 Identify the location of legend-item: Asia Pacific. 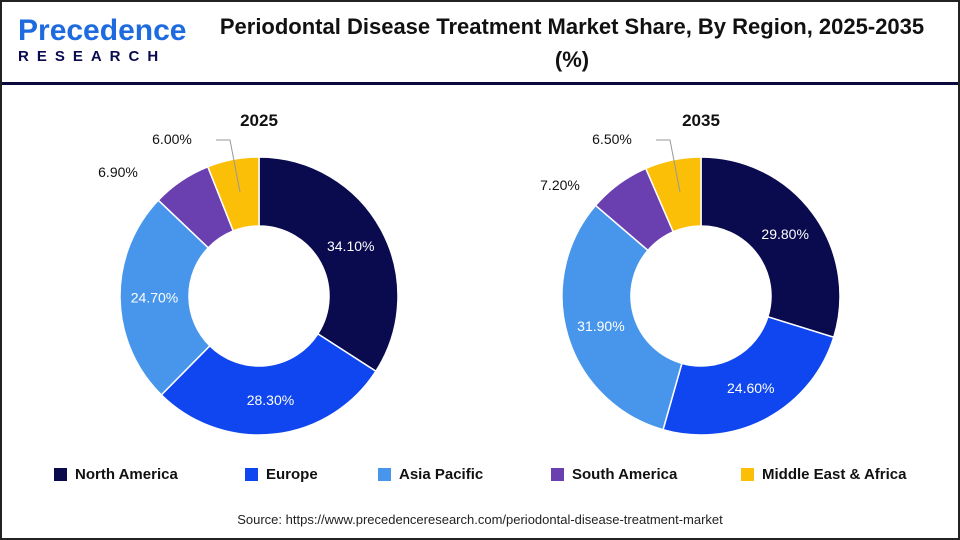
(430, 474).